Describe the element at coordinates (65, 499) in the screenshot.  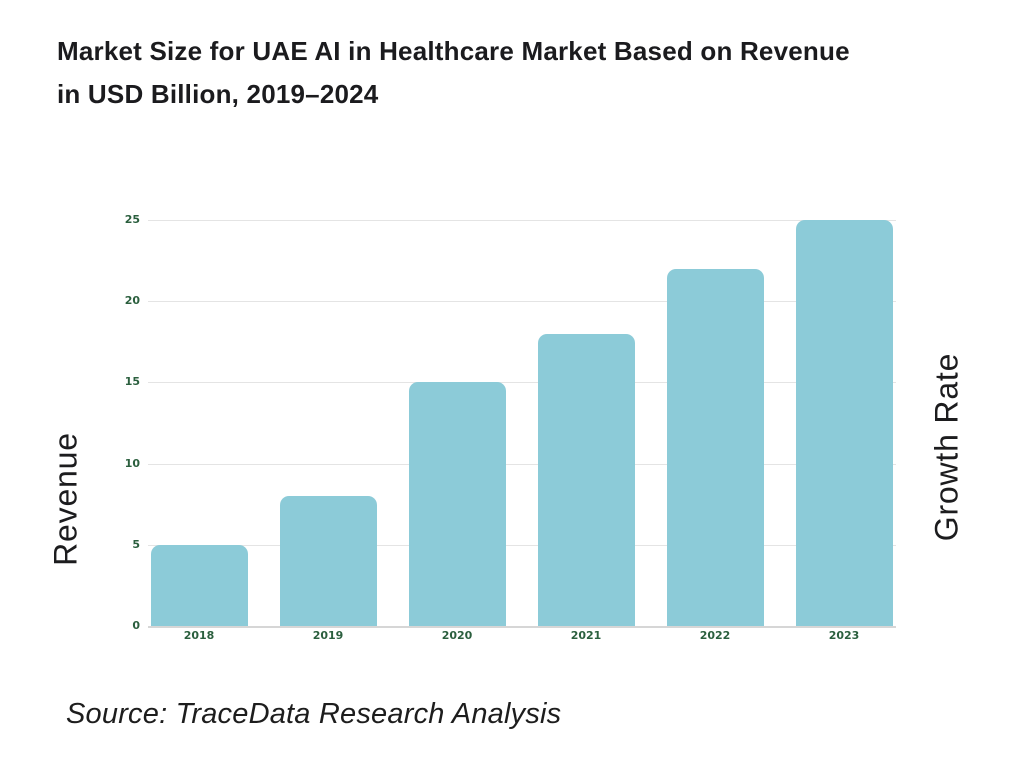
I see `y-axis-label-revenue: Revenue` at that location.